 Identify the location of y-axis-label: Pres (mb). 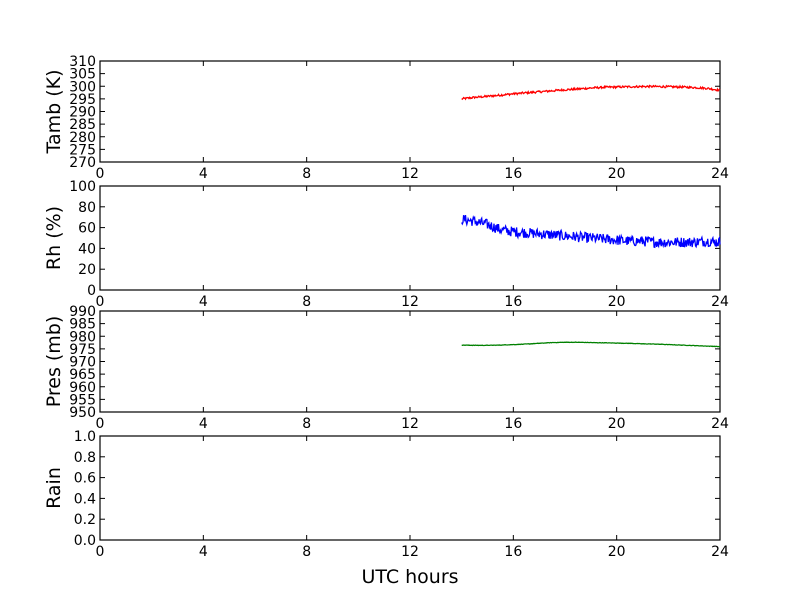
(54, 362).